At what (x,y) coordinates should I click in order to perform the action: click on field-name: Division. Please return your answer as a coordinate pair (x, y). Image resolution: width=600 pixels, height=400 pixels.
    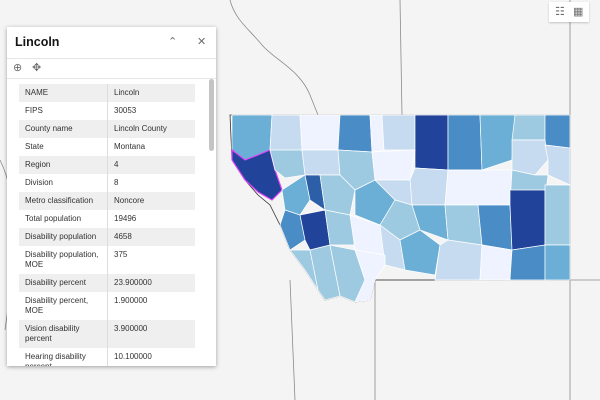
    Looking at the image, I should click on (63, 183).